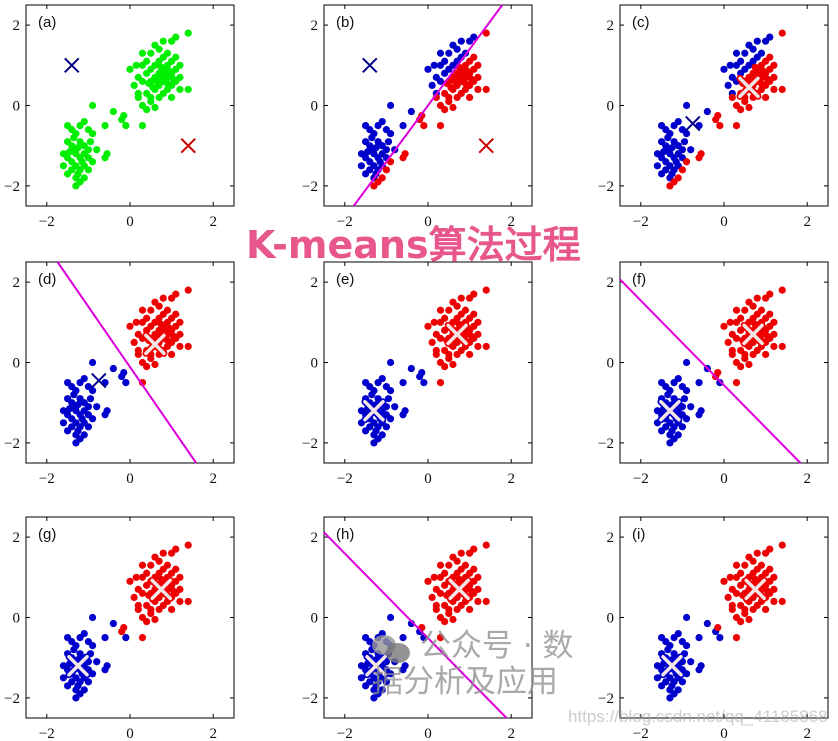  What do you see at coordinates (345, 222) in the screenshot?
I see `x-tick-label: −2` at bounding box center [345, 222].